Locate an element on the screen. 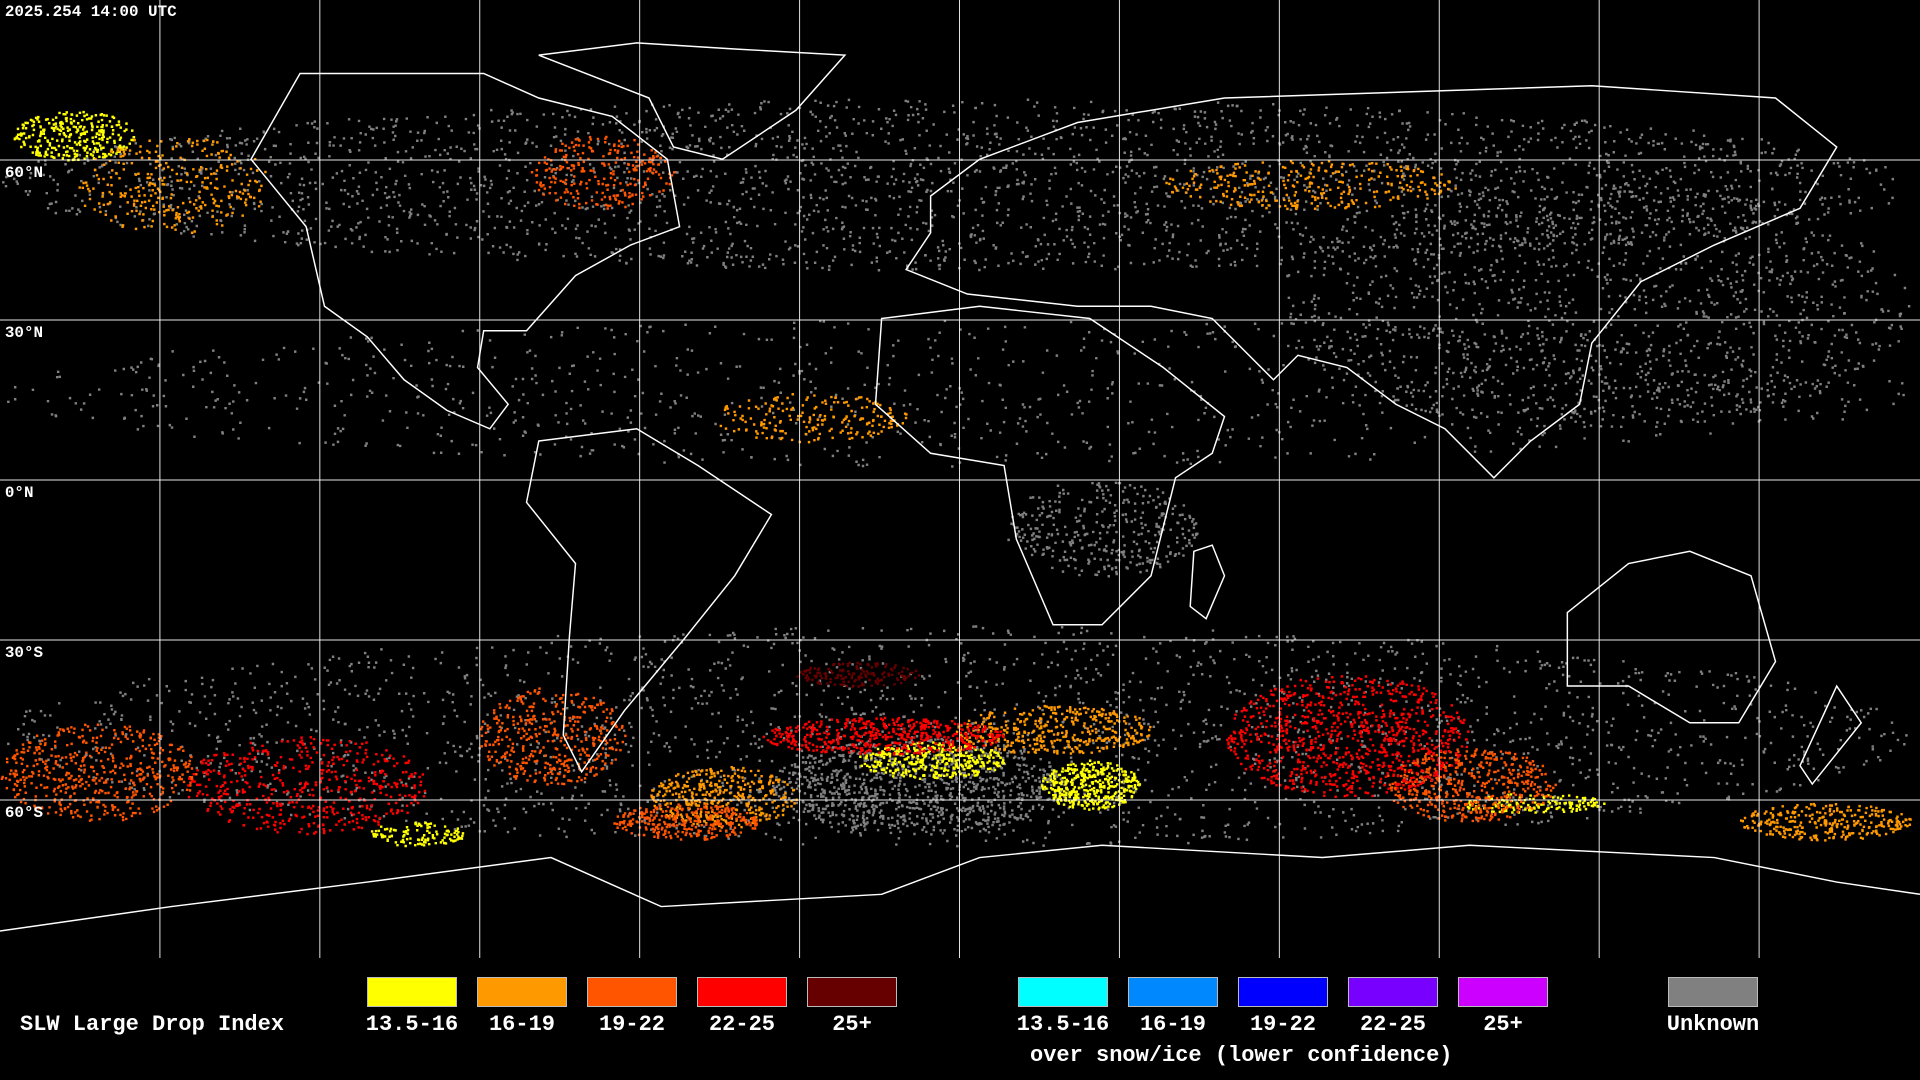 The image size is (1920, 1080). legend-title: SLW Large Drop Index is located at coordinates (152, 1024).